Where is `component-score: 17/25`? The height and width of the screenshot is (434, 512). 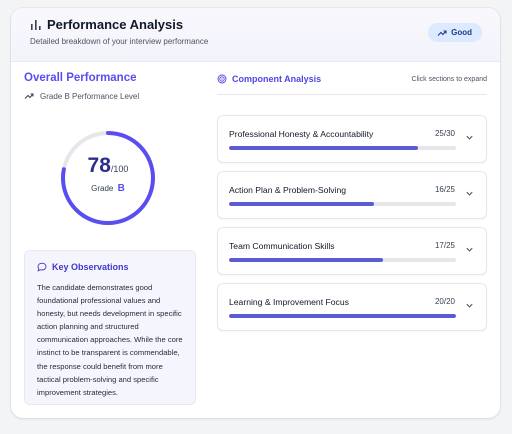 component-score: 17/25 is located at coordinates (444, 245).